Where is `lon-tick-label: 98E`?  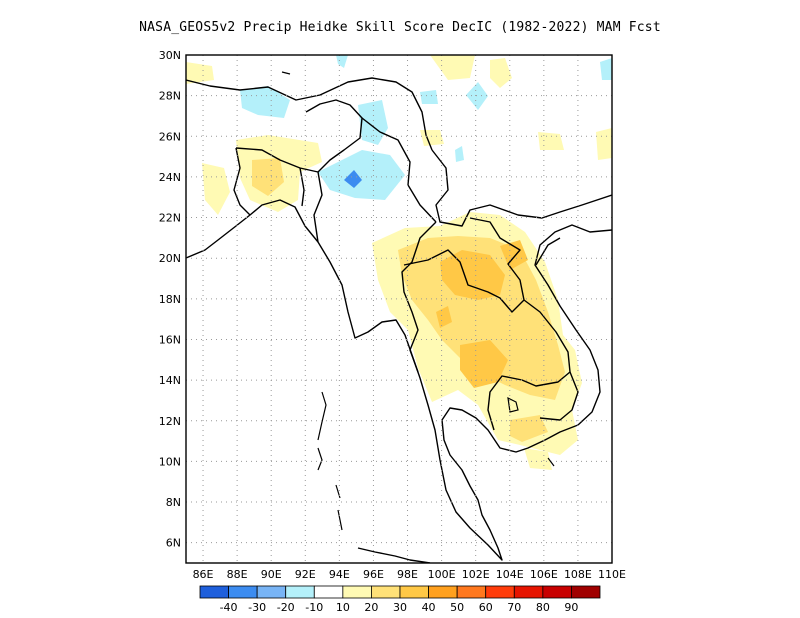 lon-tick-label: 98E is located at coordinates (407, 574).